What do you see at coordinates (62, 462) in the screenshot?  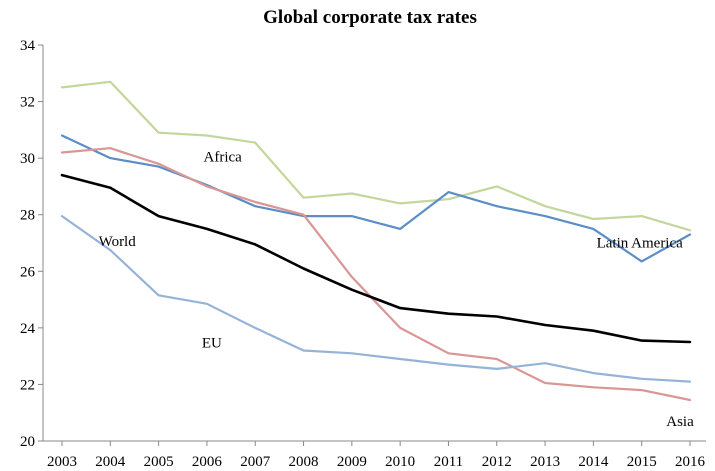 I see `x-tick-label: 2003` at bounding box center [62, 462].